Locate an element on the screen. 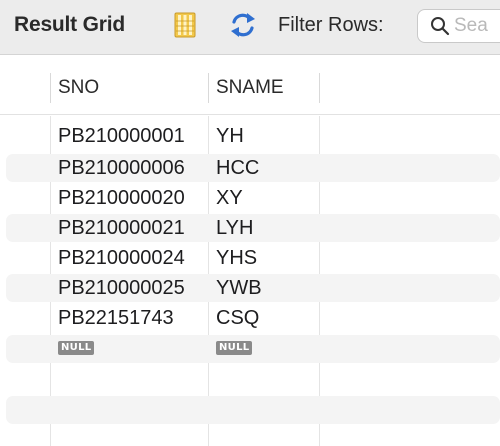 The width and height of the screenshot is (500, 446). cell-sname: YHS is located at coordinates (237, 258).